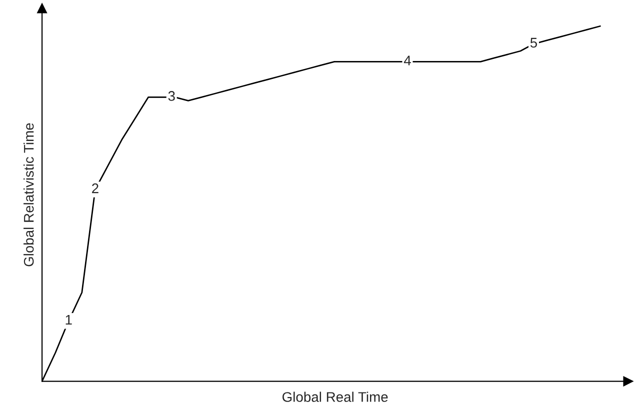  Describe the element at coordinates (335, 397) in the screenshot. I see `x-axis-title: Global Real Time` at that location.